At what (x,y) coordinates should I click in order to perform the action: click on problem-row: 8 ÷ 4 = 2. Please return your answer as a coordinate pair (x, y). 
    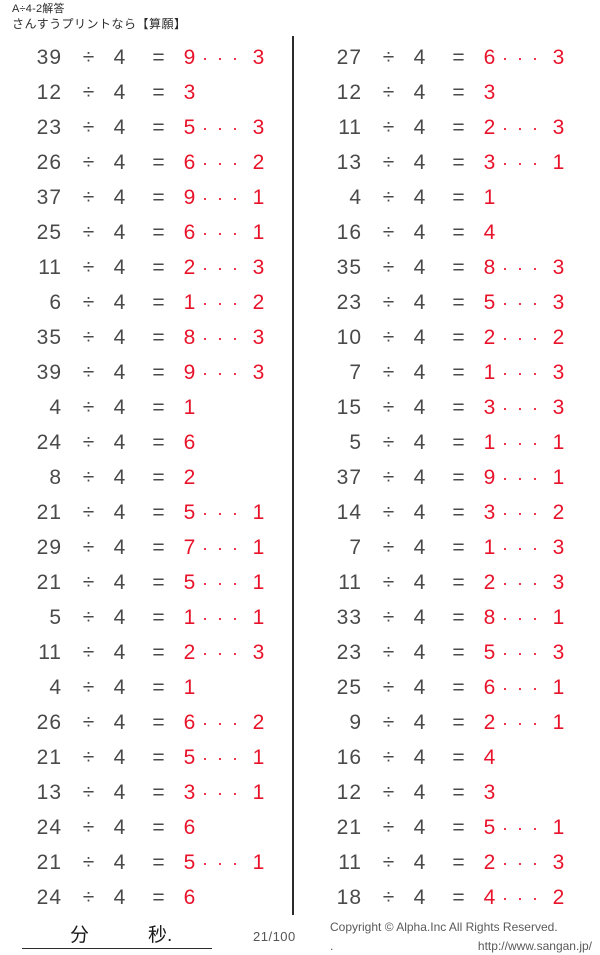
    Looking at the image, I should click on (146, 477).